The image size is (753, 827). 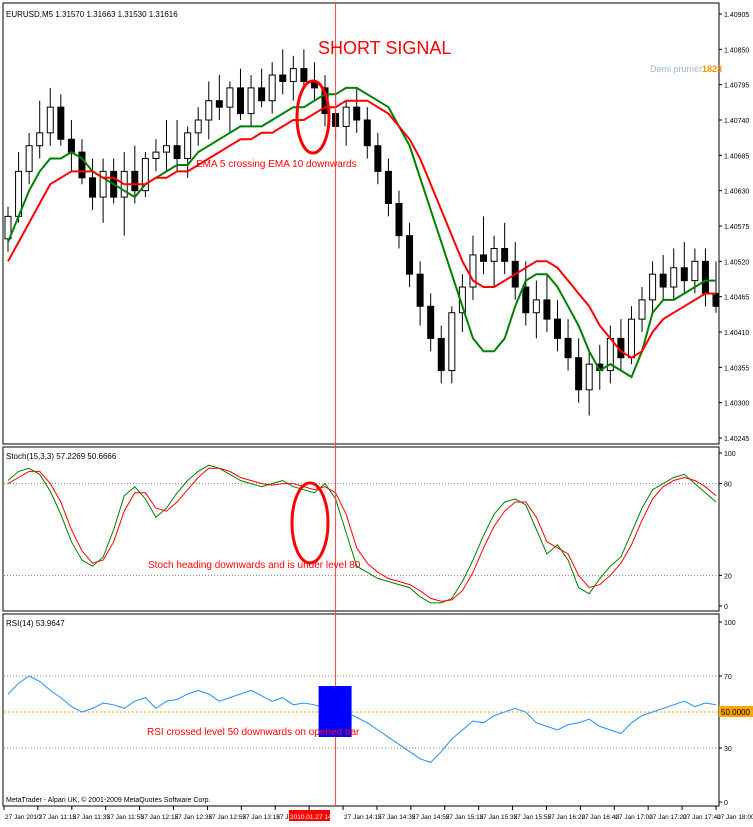 I want to click on x-tick-label: 27 Jan 2010, so click(x=23, y=817).